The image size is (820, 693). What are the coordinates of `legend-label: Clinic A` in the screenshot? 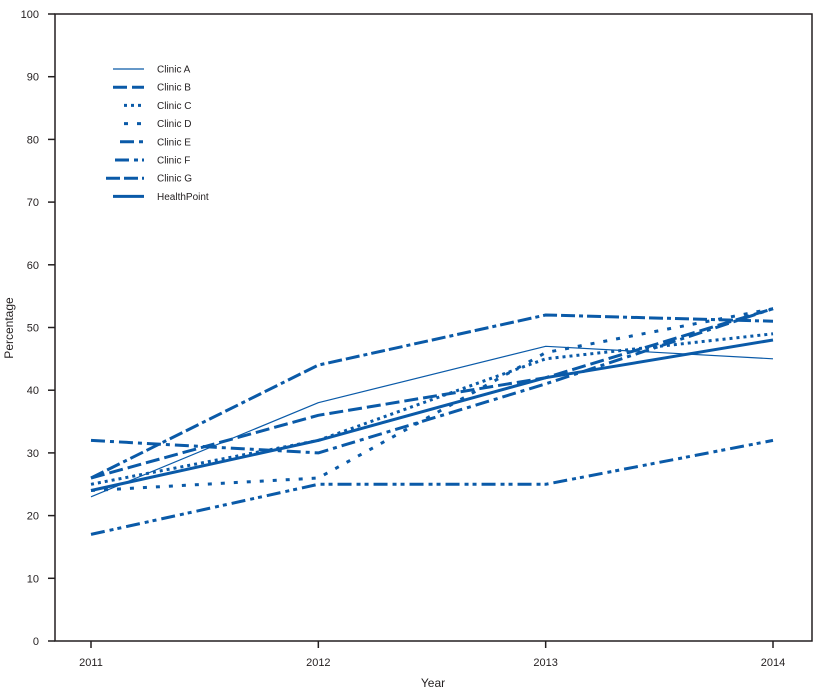 It's located at (174, 70).